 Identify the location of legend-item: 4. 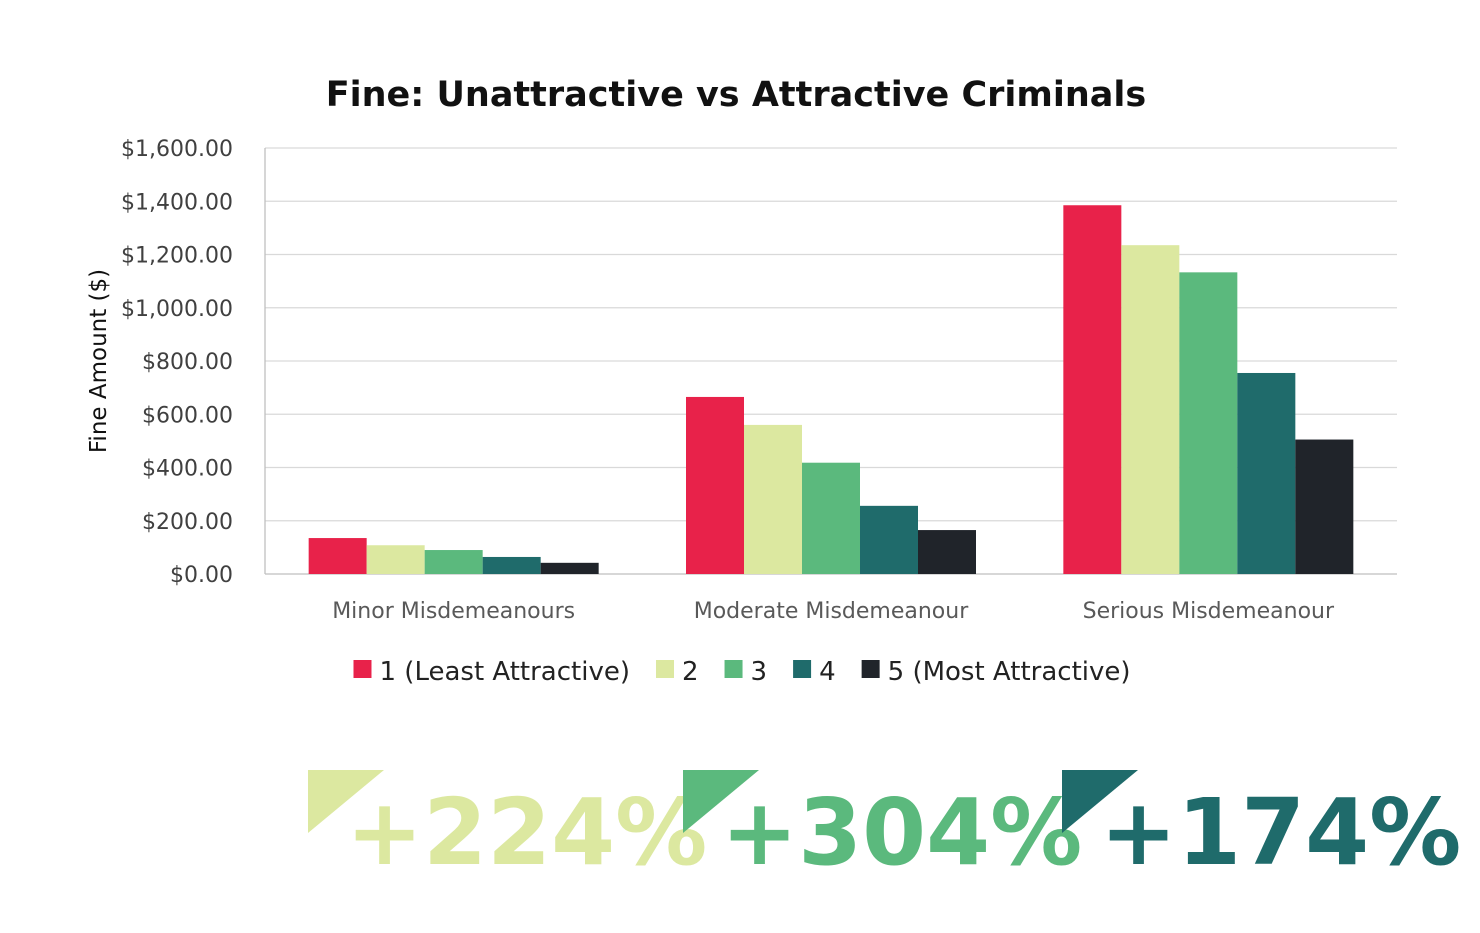
(814, 672).